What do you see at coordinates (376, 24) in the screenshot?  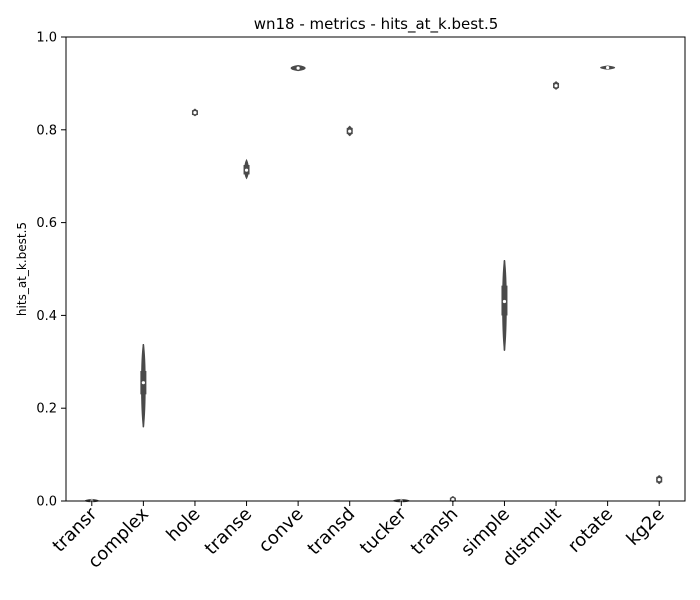 I see `chart-title: wn18 - metrics - hits_at_k.best.5` at bounding box center [376, 24].